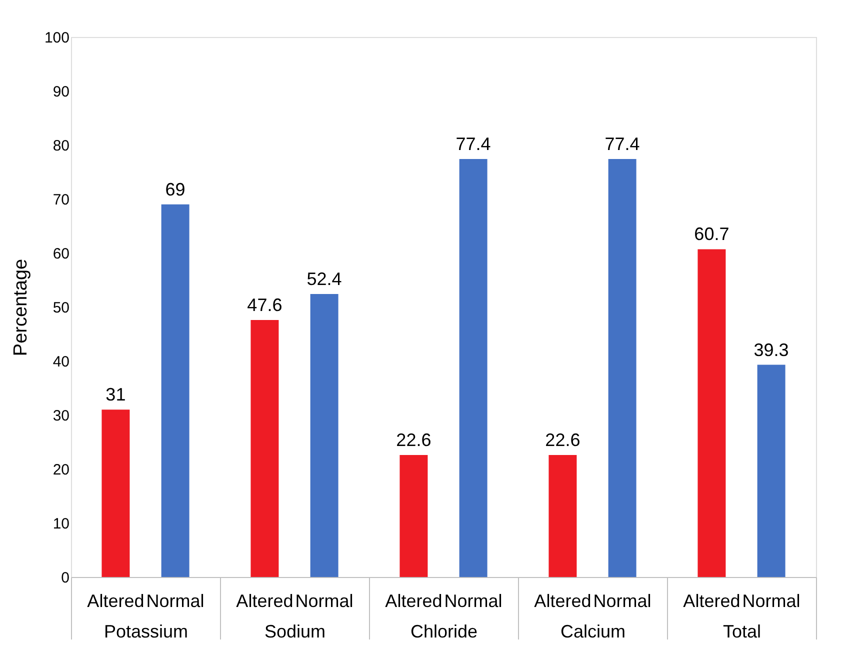  What do you see at coordinates (771, 350) in the screenshot?
I see `data-label: 39.3` at bounding box center [771, 350].